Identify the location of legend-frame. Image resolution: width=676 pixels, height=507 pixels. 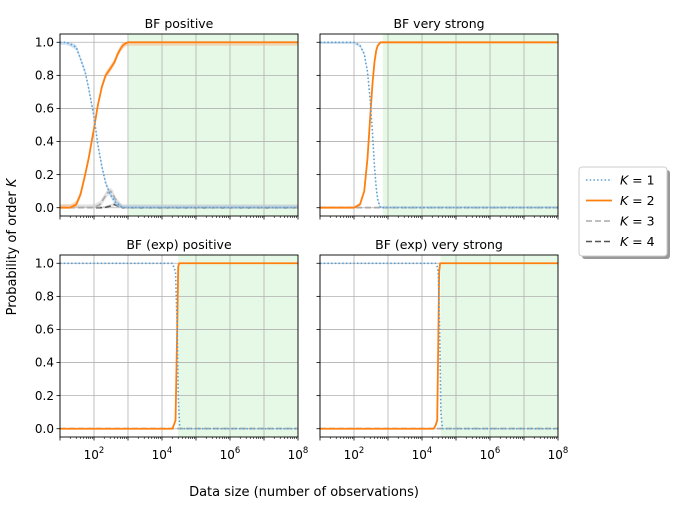
(623, 211).